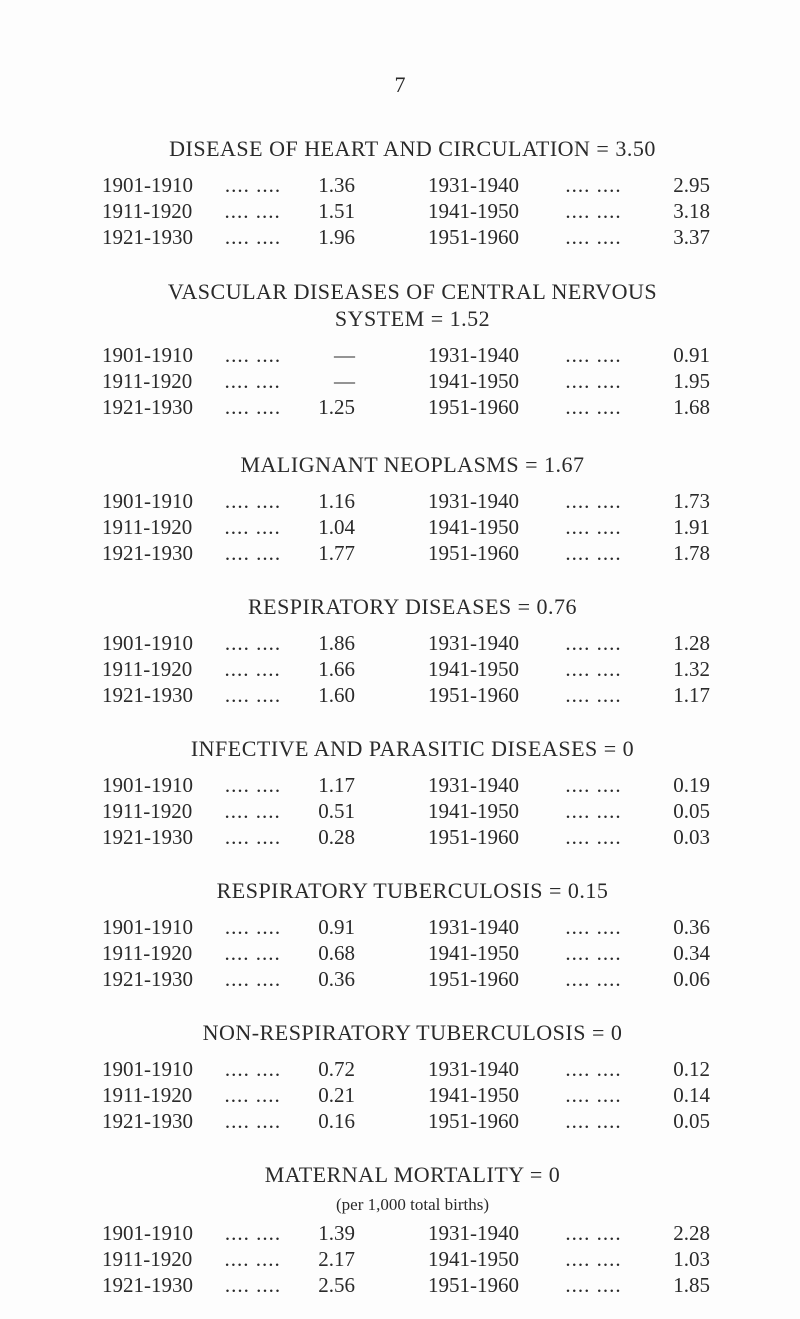 Image resolution: width=800 pixels, height=1319 pixels. What do you see at coordinates (412, 291) in the screenshot?
I see `section-title: VASCULAR DISEASES OF CENTRAL NERVOUS` at bounding box center [412, 291].